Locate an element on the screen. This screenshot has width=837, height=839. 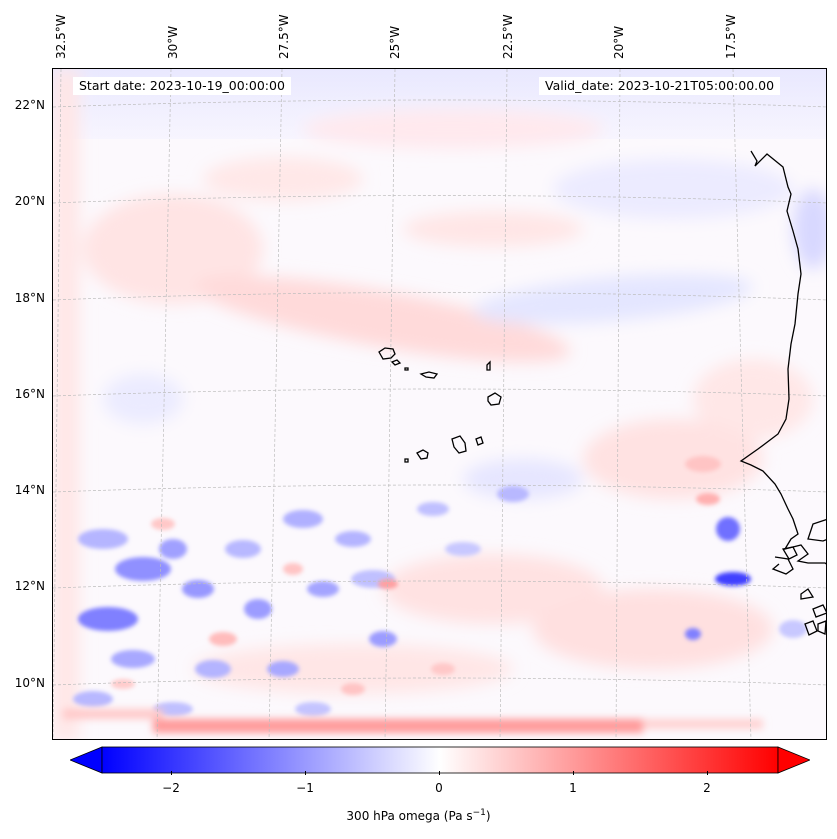
colorbar-tick-label: −1 is located at coordinates (305, 788).